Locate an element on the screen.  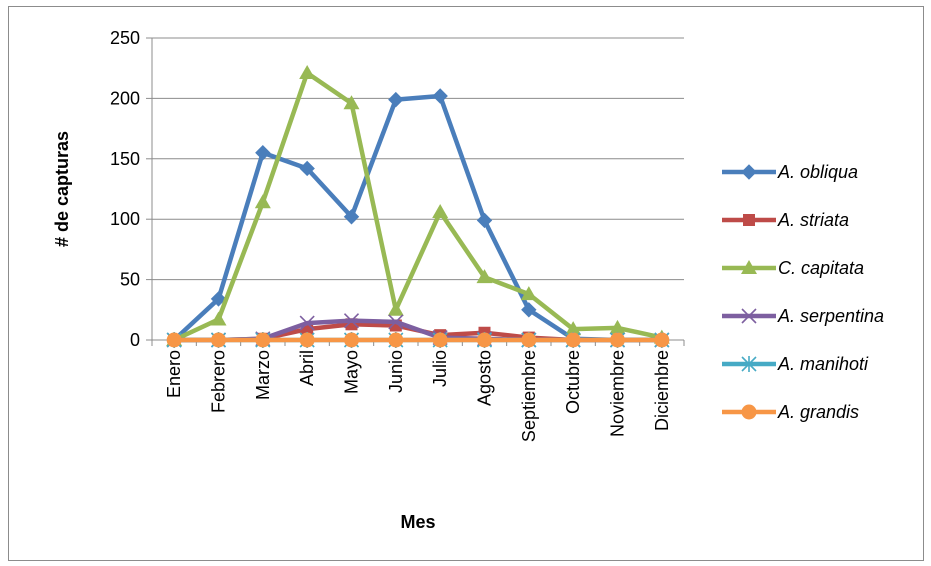
x-tick-label: Agosto is located at coordinates (485, 378).